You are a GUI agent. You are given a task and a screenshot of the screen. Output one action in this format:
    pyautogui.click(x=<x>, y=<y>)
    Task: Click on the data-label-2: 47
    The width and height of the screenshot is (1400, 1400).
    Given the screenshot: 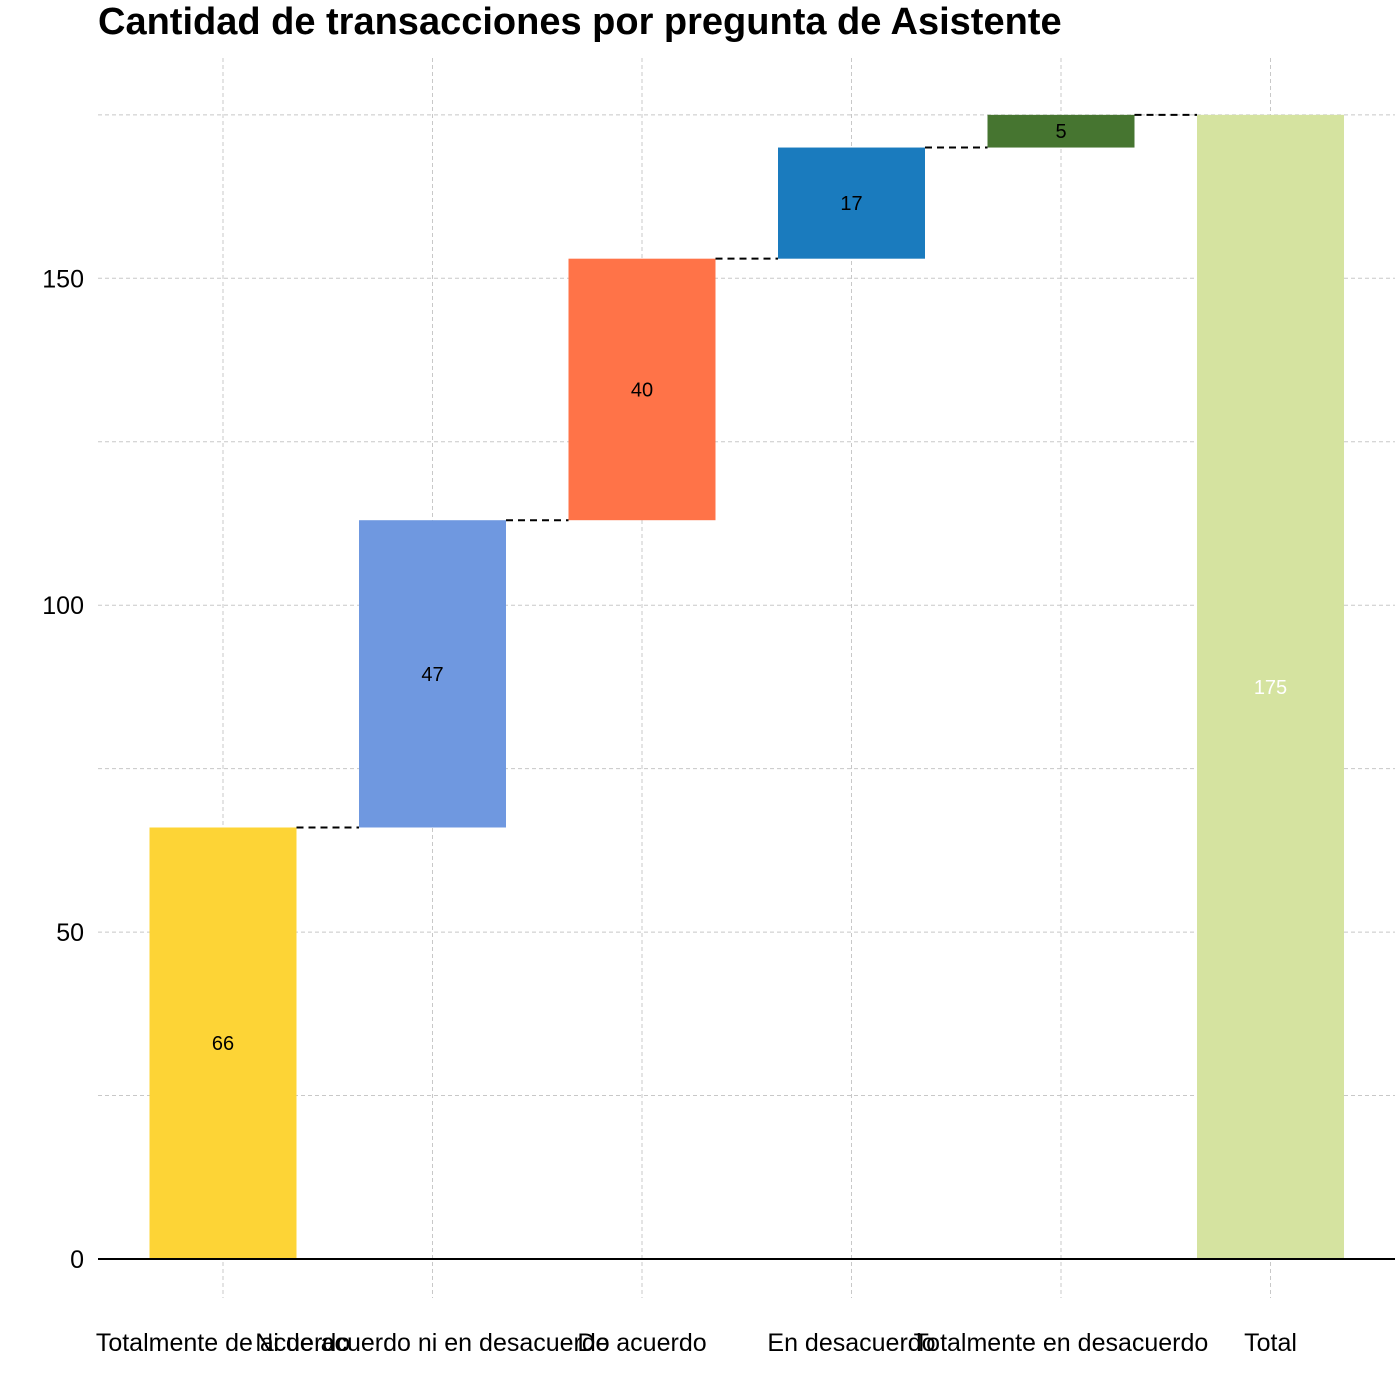 What is the action you would take?
    pyautogui.click(x=432, y=675)
    